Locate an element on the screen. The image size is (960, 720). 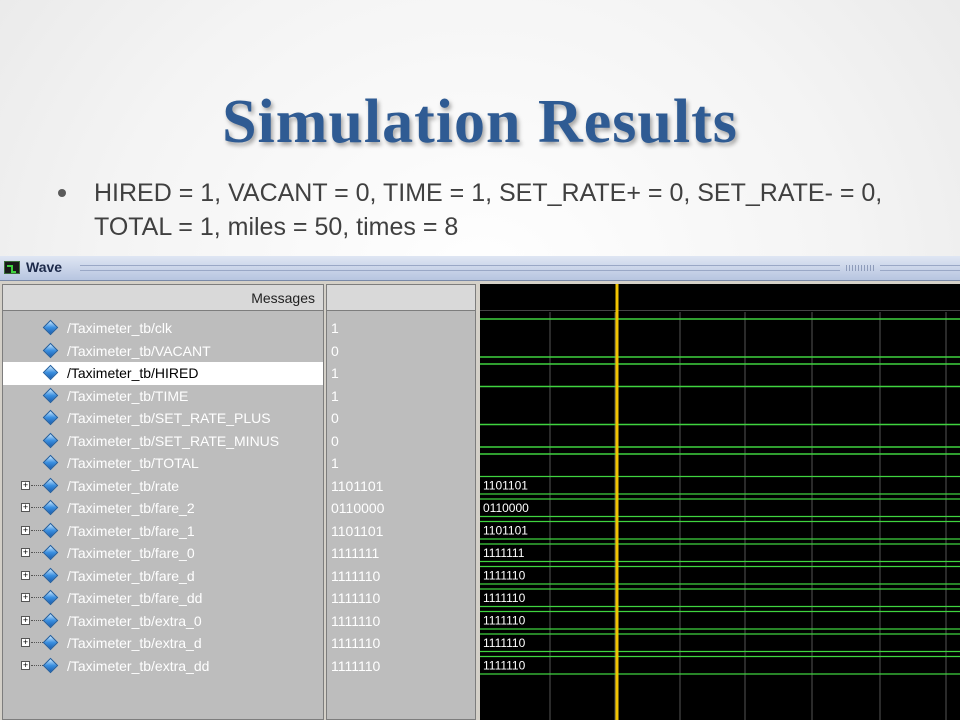
signal-value: 0 is located at coordinates (335, 418).